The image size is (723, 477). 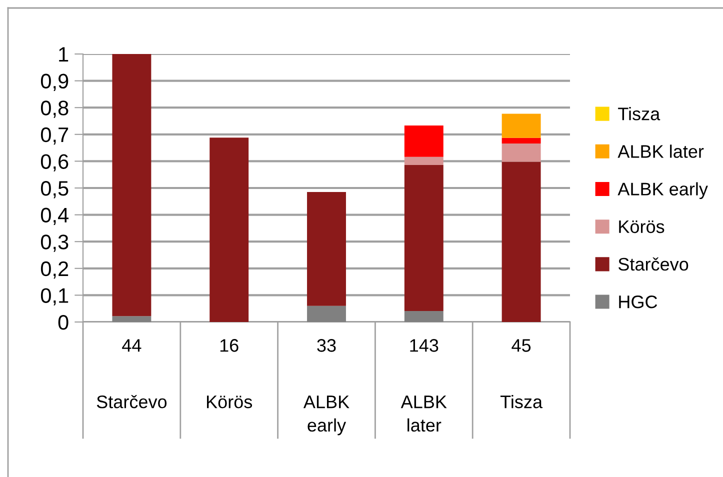 I want to click on y-tick-label: 0,8, so click(x=54, y=109).